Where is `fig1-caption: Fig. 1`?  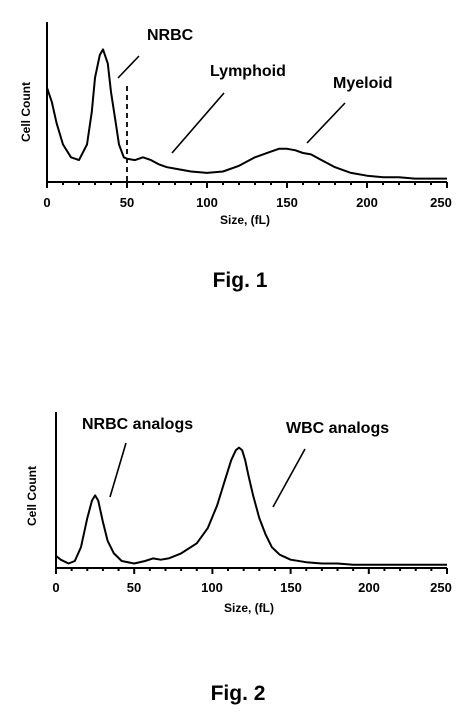
fig1-caption: Fig. 1 is located at coordinates (240, 280).